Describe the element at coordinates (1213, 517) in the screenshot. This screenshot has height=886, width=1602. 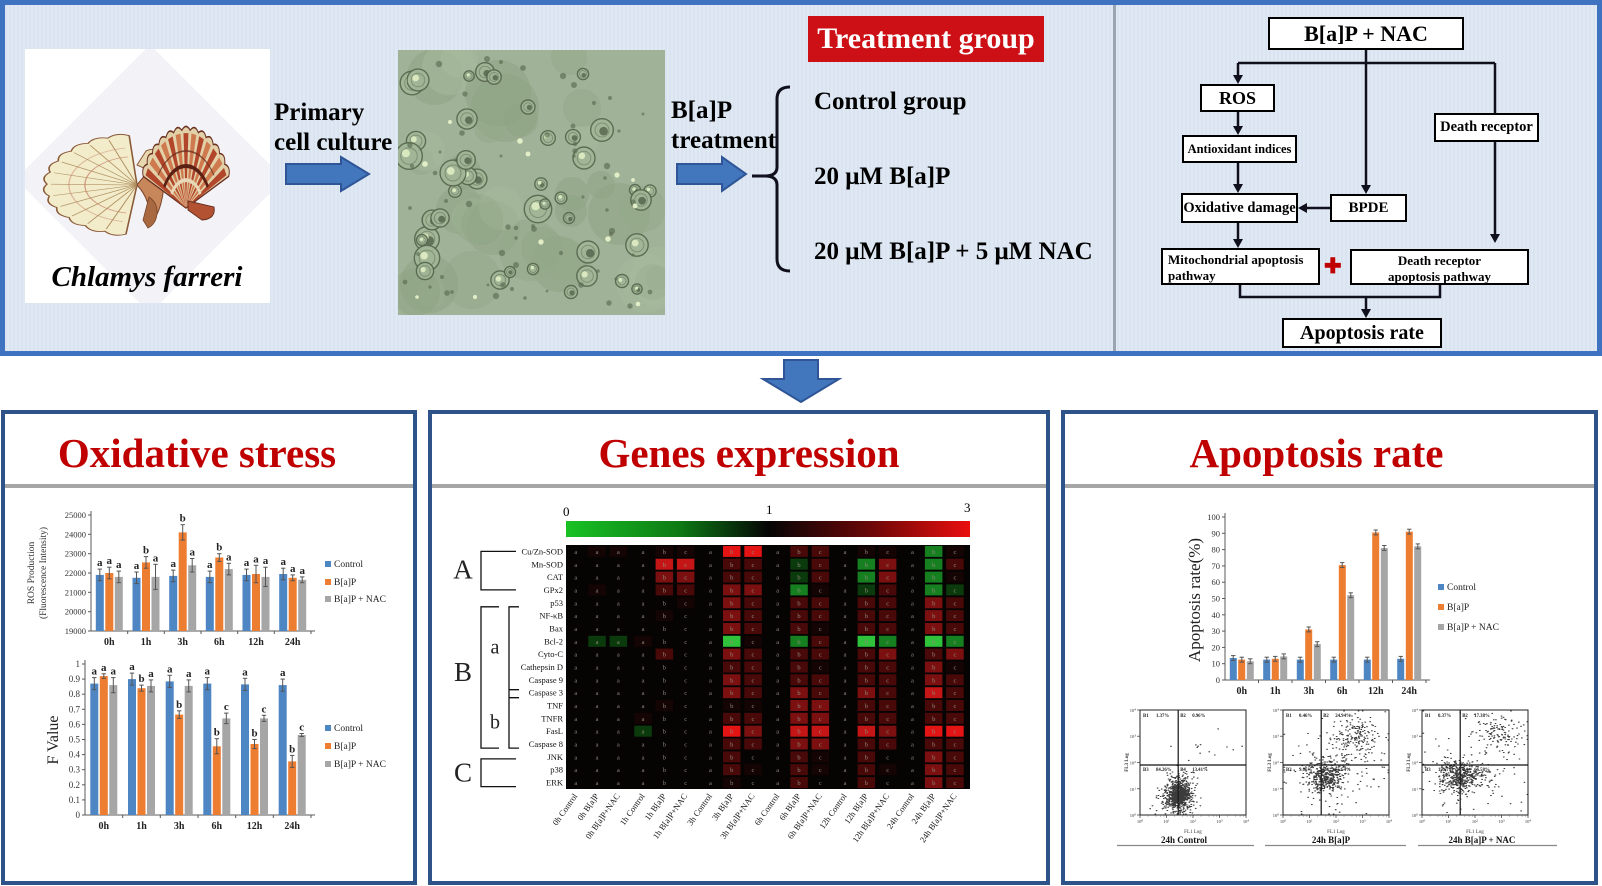
I see `svg-text: 100` at that location.